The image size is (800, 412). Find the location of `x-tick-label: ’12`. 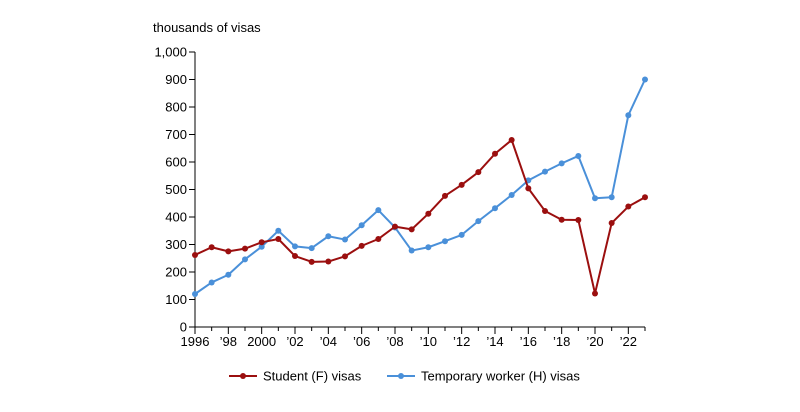

x-tick-label: ’12 is located at coordinates (461, 341).